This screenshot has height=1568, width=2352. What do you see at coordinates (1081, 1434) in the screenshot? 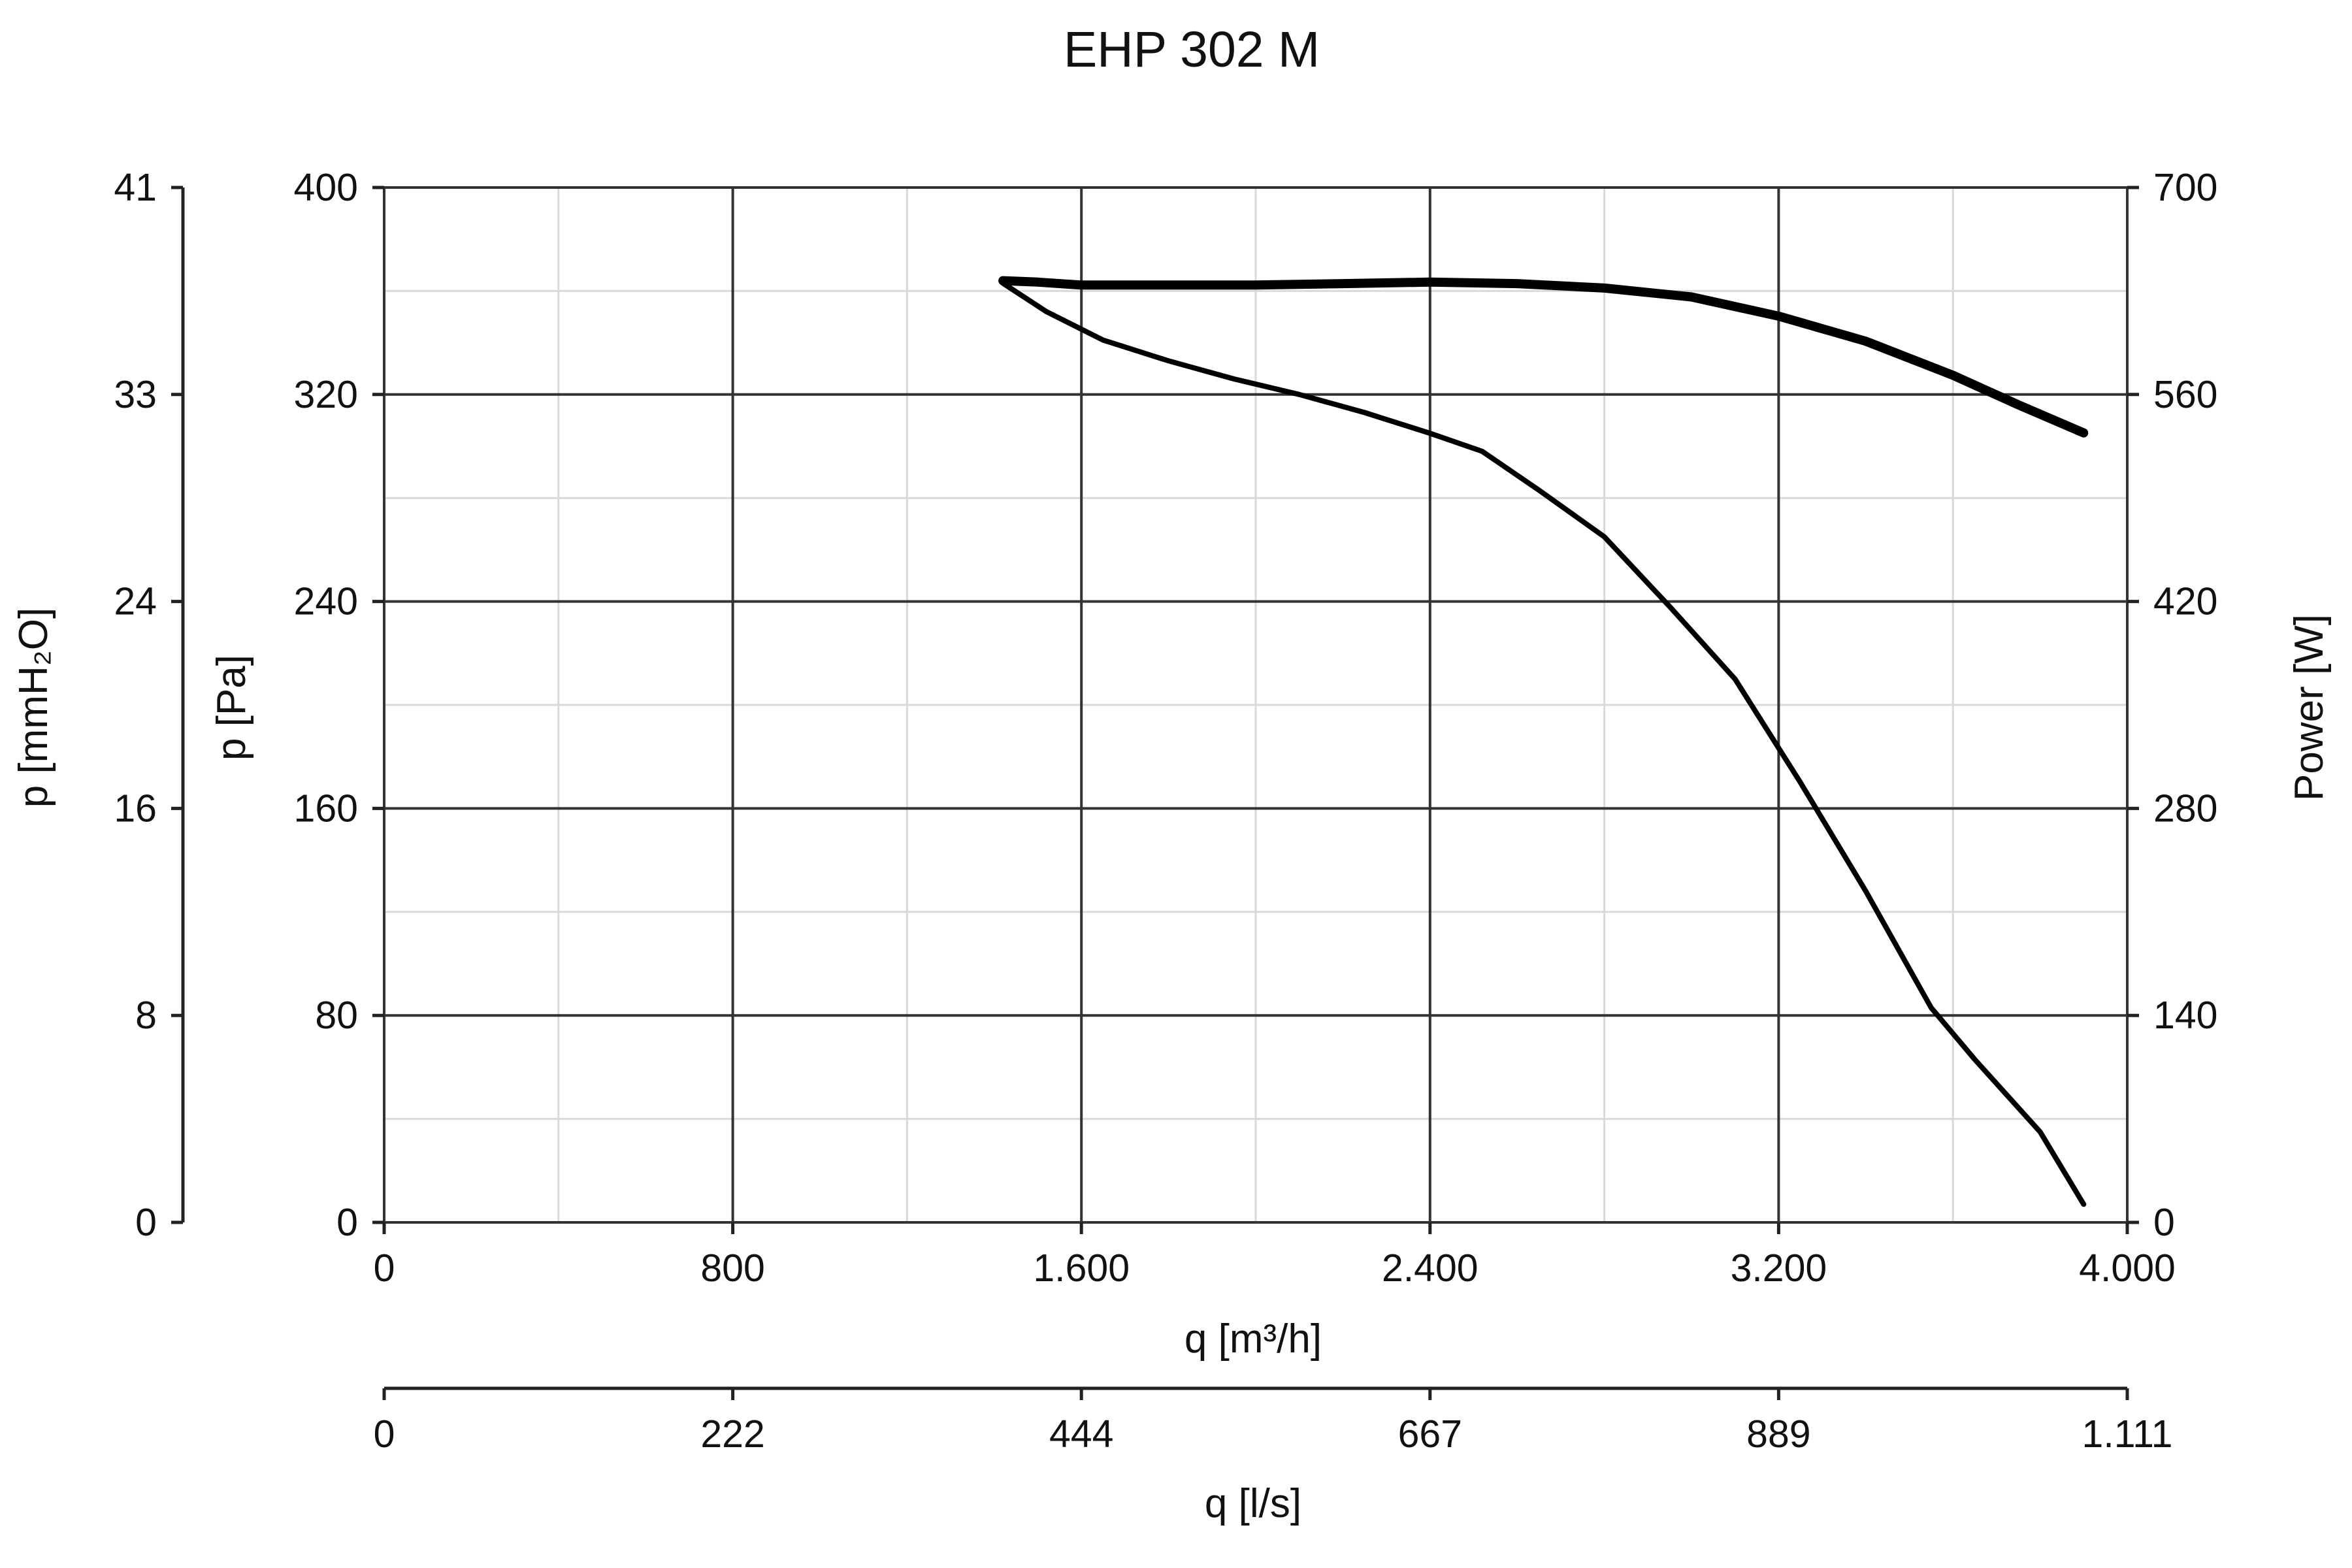
I see `x2-tick-label: 444` at bounding box center [1081, 1434].